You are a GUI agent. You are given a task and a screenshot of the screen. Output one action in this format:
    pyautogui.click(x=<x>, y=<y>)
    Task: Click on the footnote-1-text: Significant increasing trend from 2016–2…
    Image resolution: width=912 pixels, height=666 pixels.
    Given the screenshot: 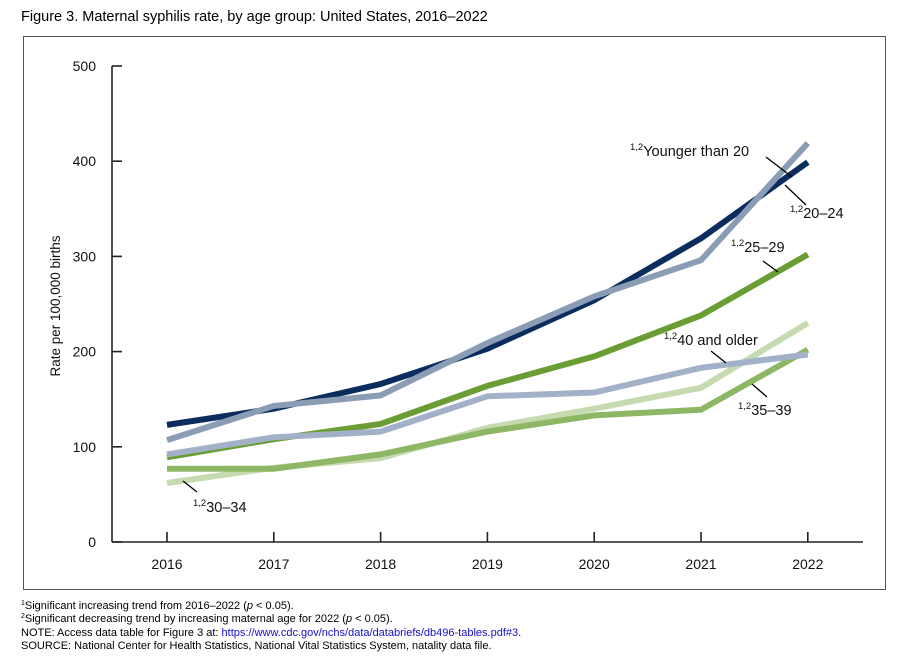 What is the action you would take?
    pyautogui.click(x=135, y=606)
    